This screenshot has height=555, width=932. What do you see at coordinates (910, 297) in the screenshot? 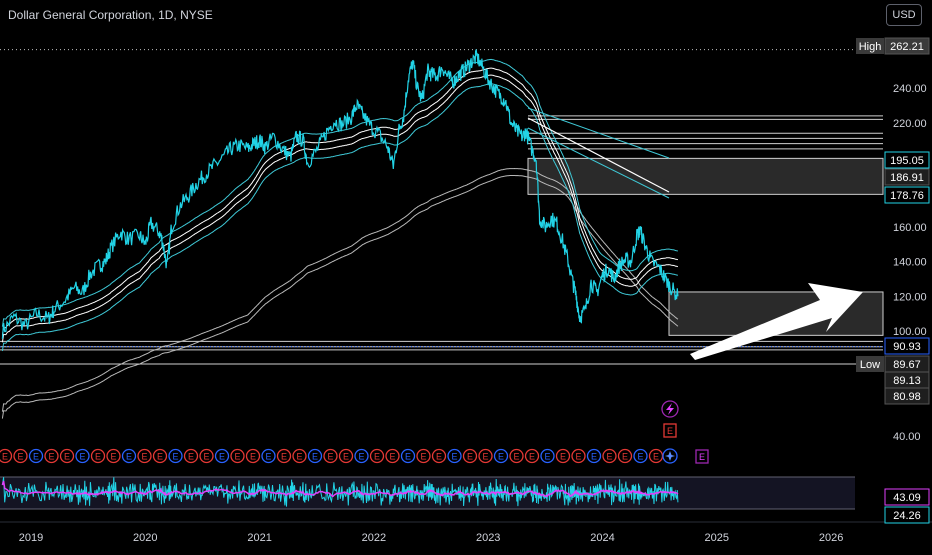
I see `price-tick-label: 120.00` at bounding box center [910, 297].